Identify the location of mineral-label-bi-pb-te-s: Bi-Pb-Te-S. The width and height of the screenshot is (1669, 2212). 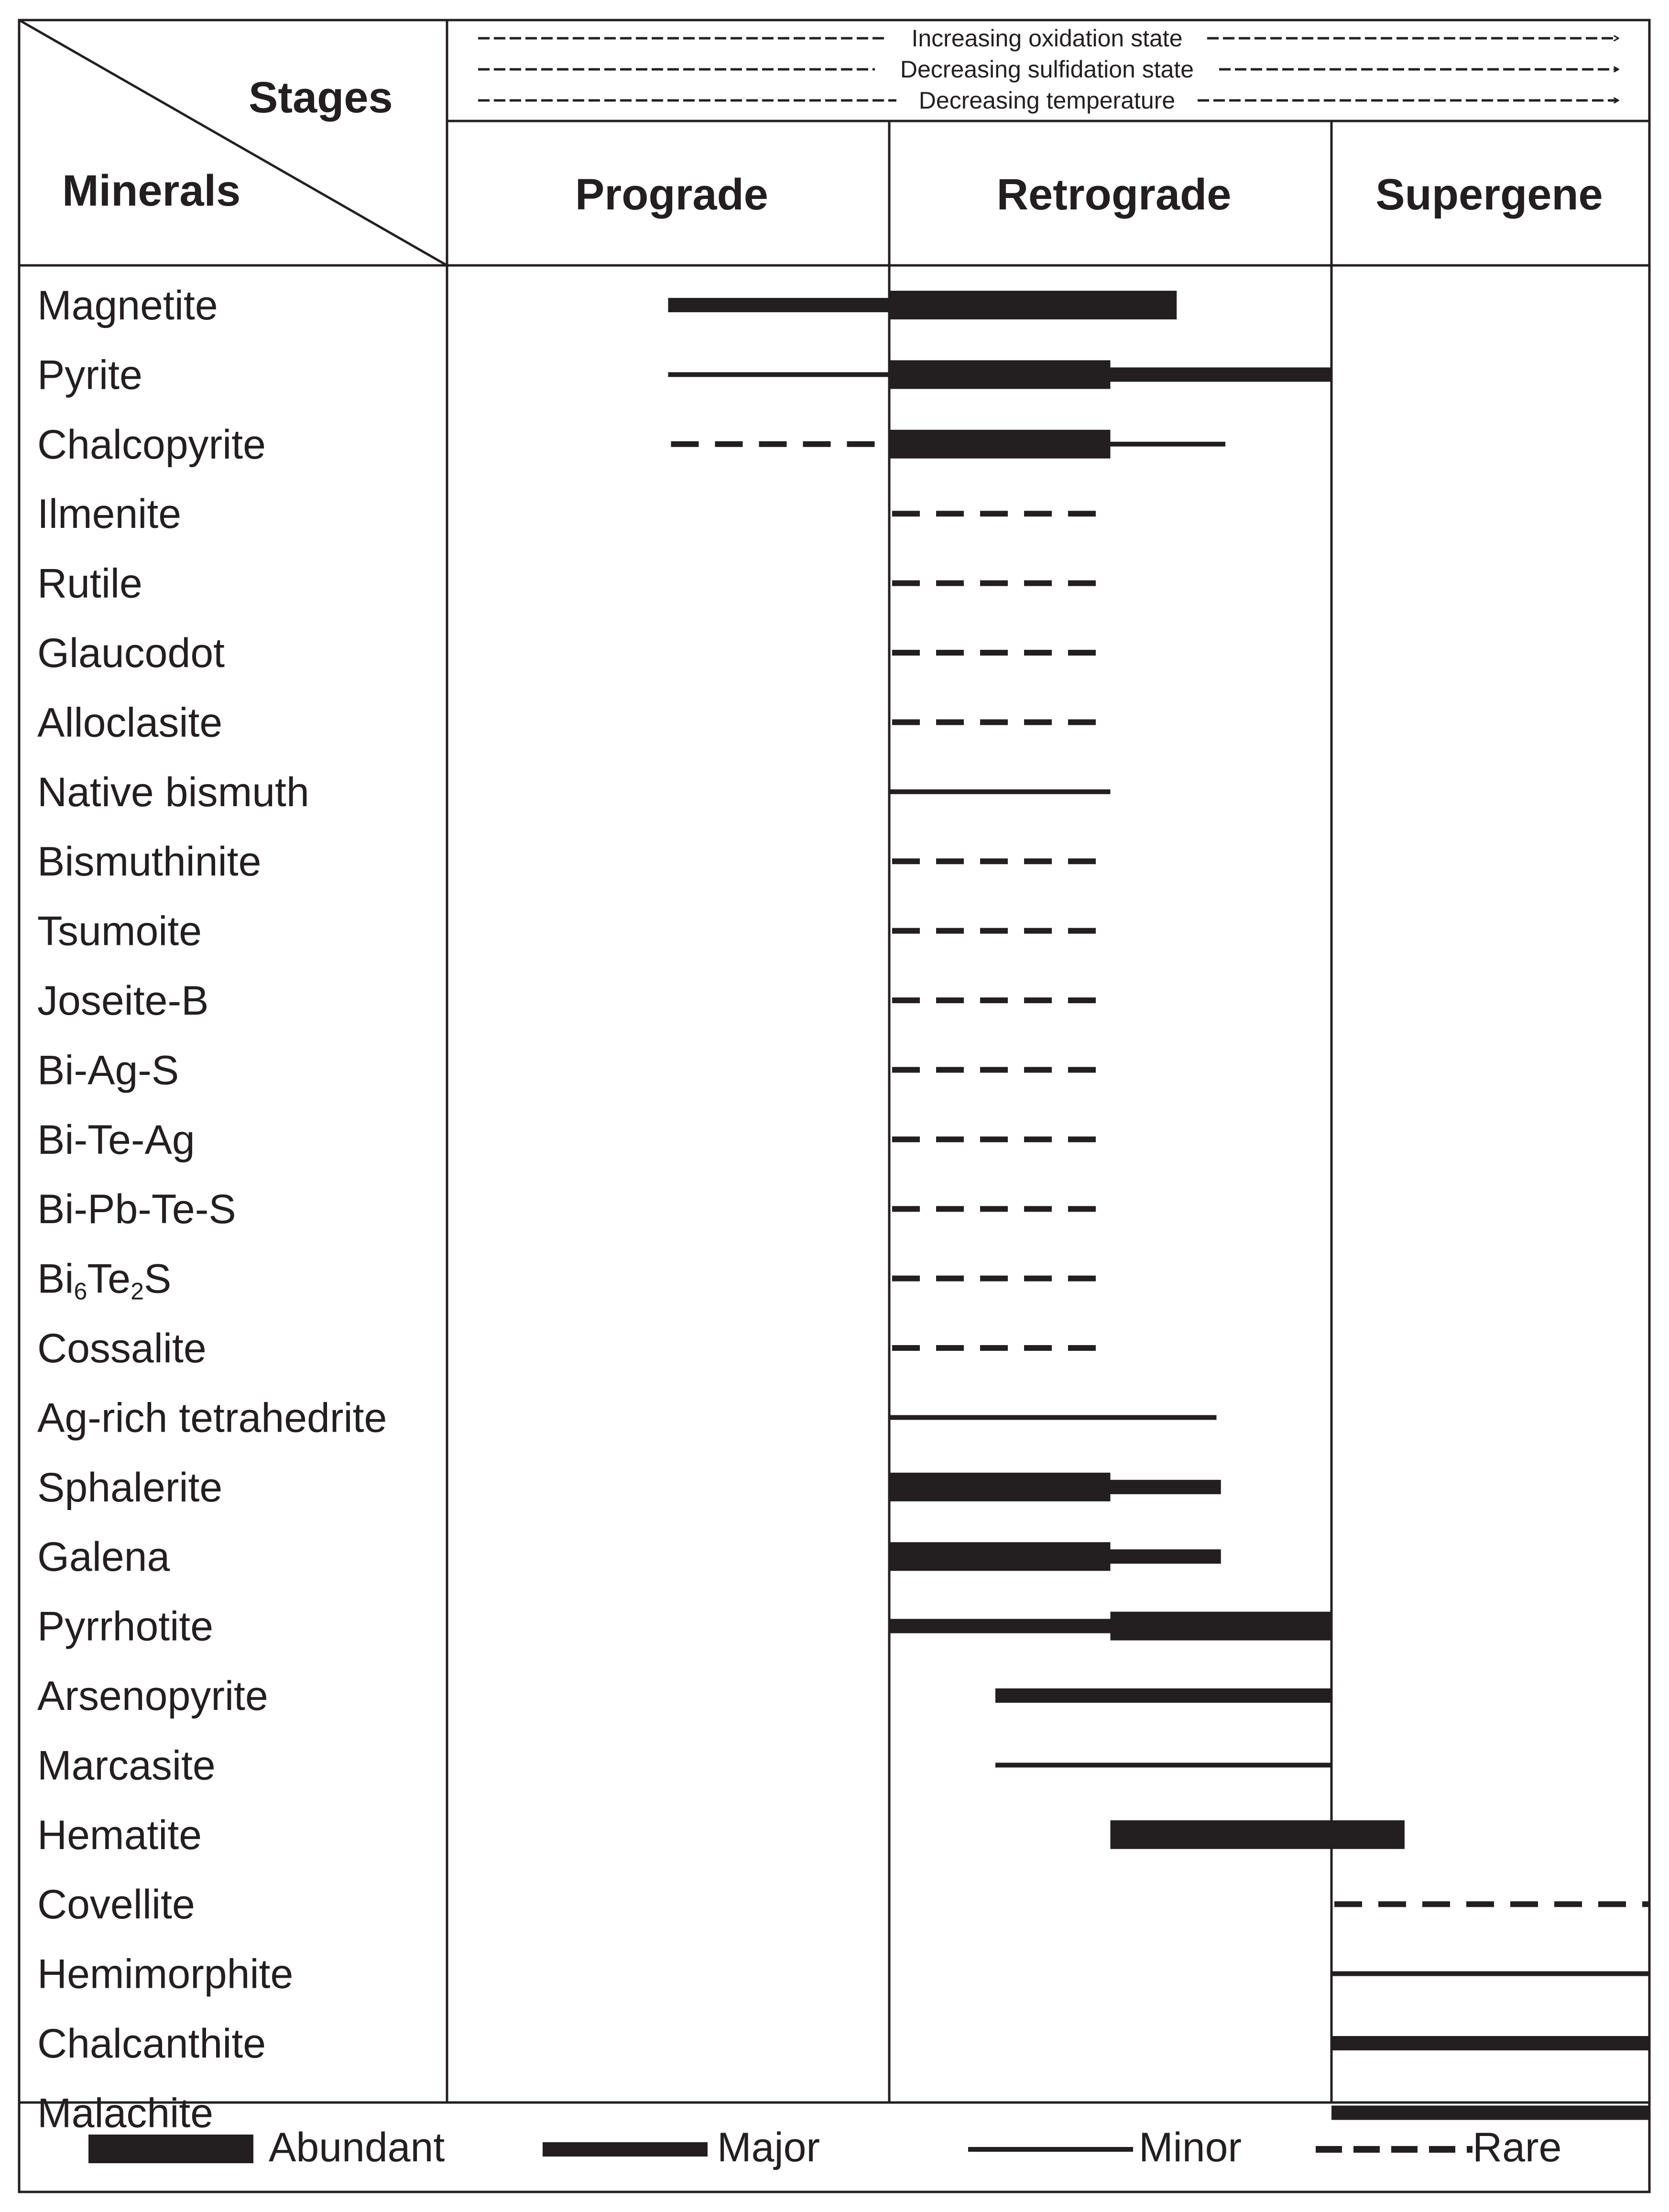
(136, 1209).